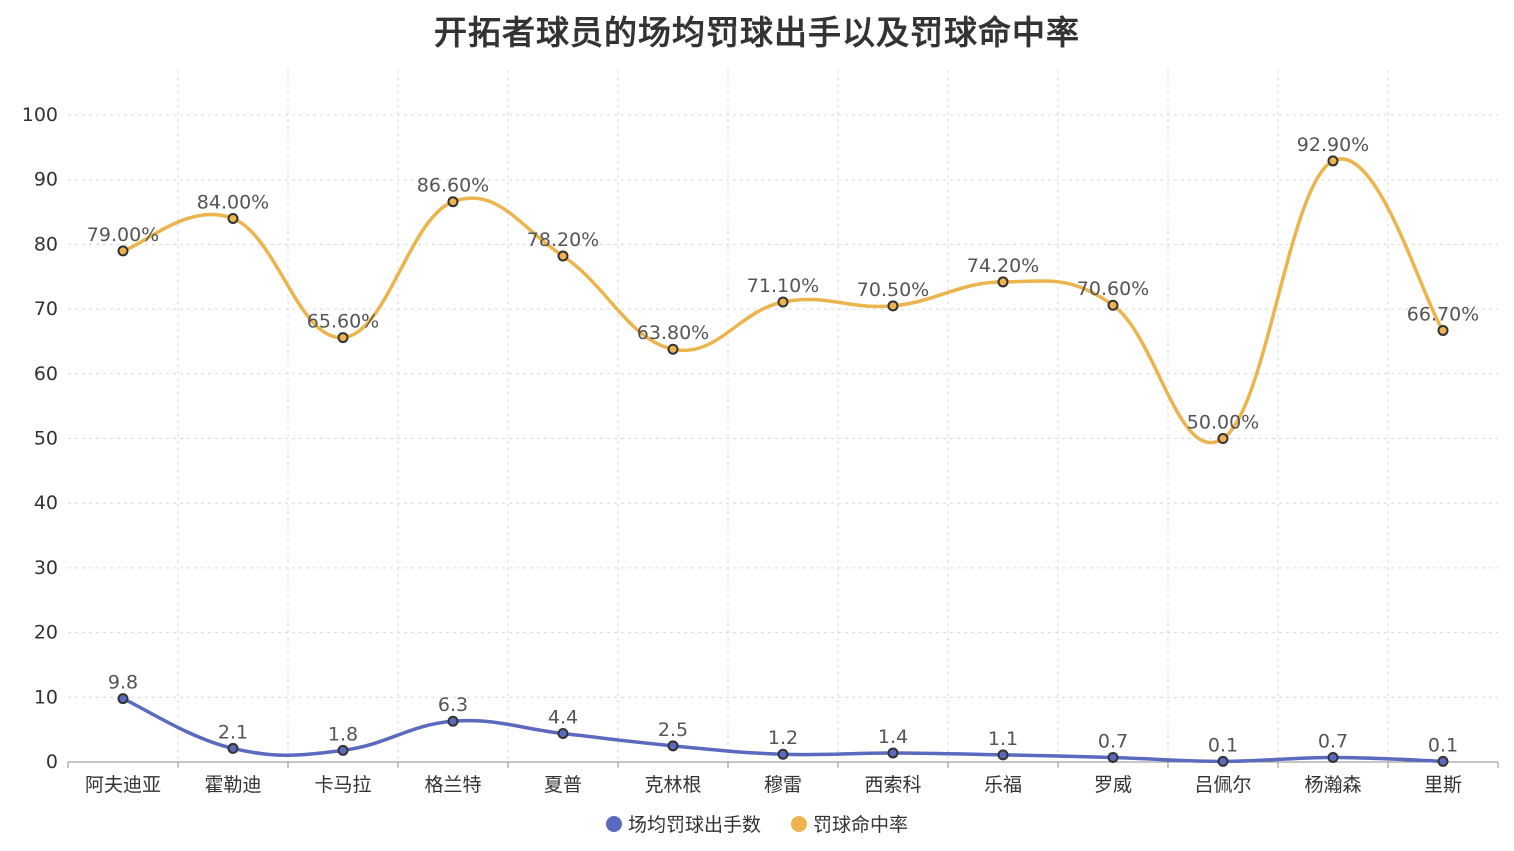  What do you see at coordinates (673, 730) in the screenshot?
I see `data-label: 2.5` at bounding box center [673, 730].